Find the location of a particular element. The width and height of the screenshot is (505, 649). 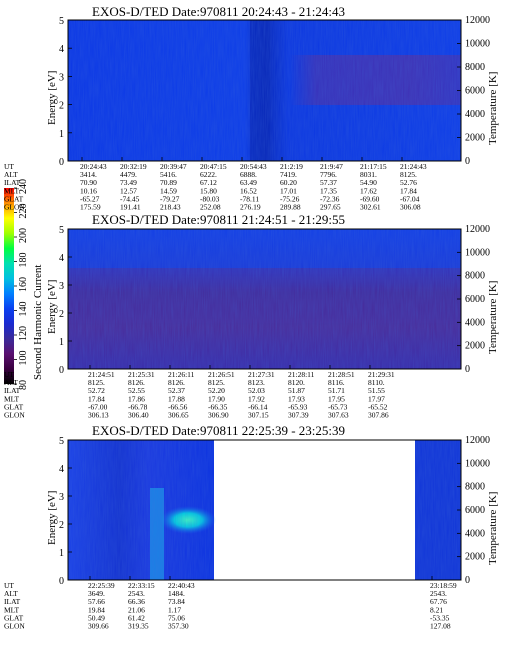

orbit-value: 70.89 is located at coordinates (168, 182).